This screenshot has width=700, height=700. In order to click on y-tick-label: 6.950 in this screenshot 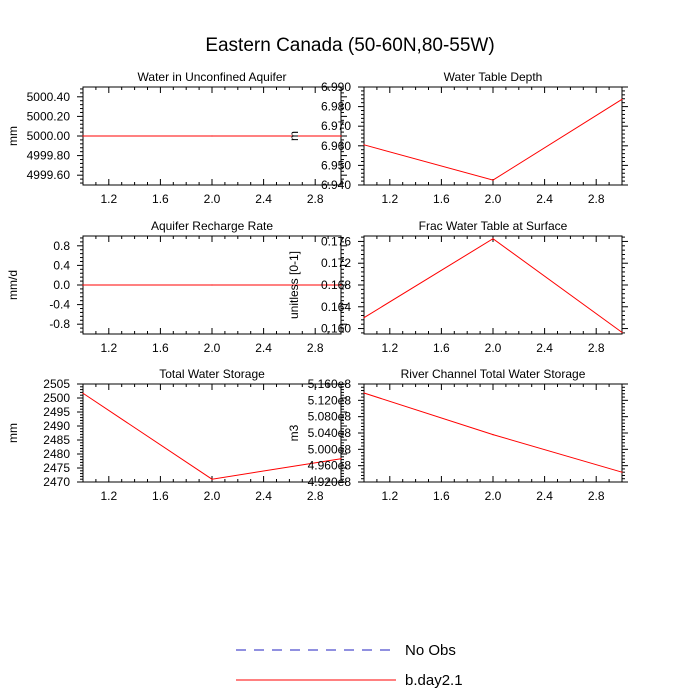, I will do `click(336, 165)`.